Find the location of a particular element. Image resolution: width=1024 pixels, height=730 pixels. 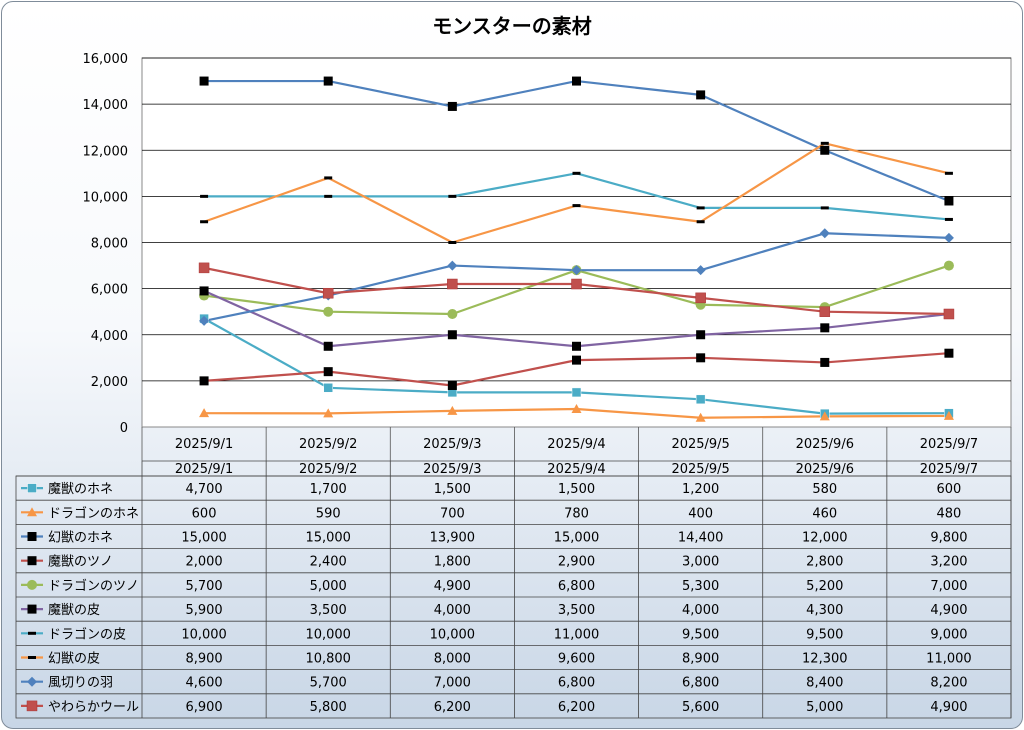

chart-title: モンスターの素材 is located at coordinates (512, 26).